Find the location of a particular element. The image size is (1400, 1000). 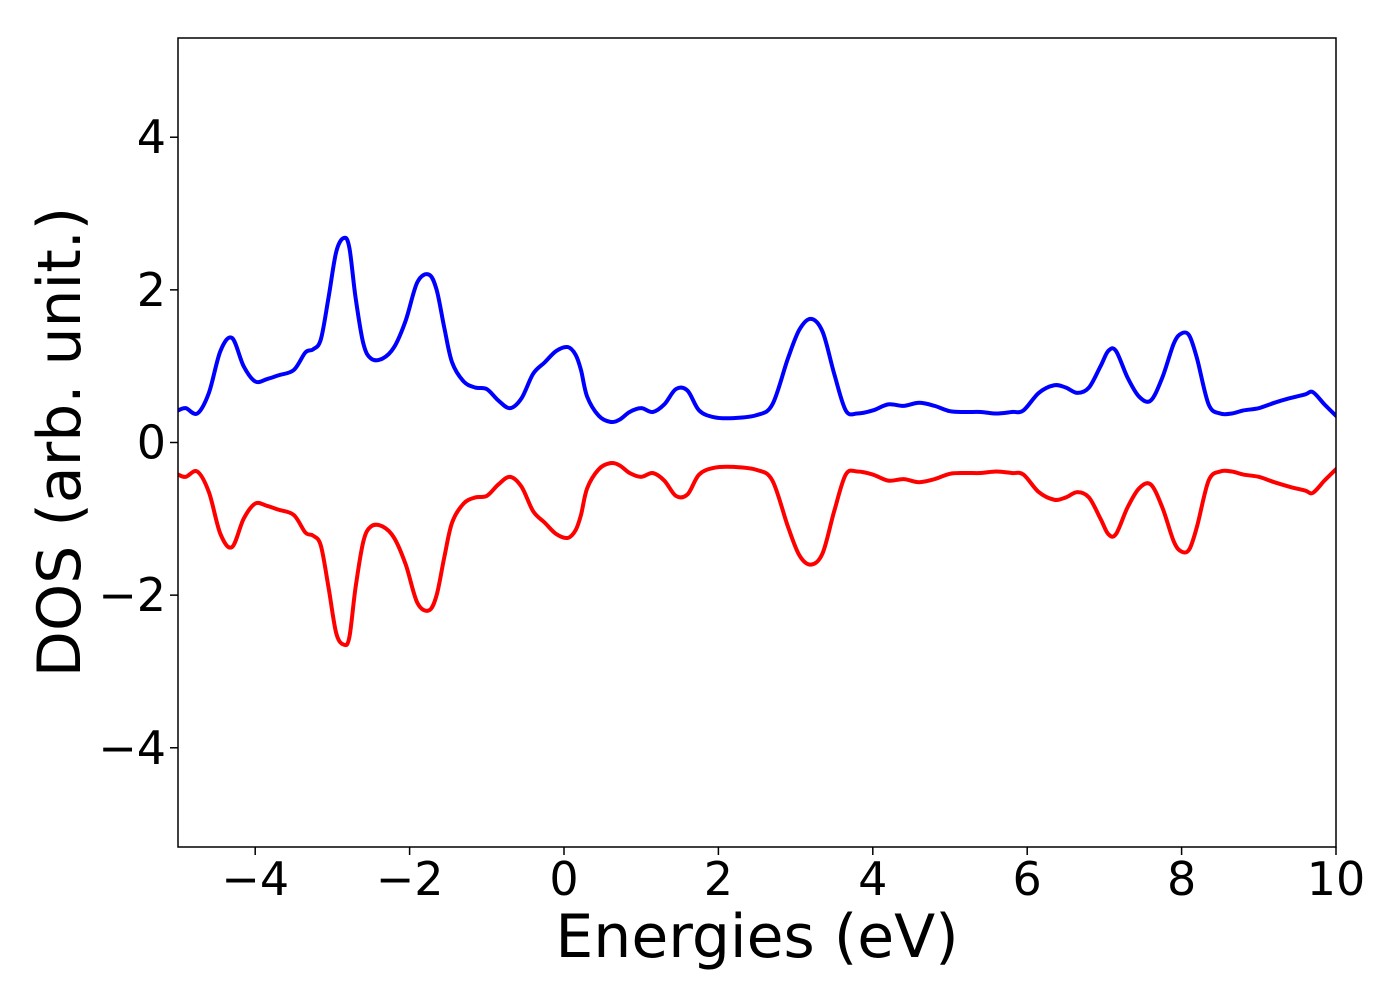

y-tick-label: −2 is located at coordinates (132, 595).